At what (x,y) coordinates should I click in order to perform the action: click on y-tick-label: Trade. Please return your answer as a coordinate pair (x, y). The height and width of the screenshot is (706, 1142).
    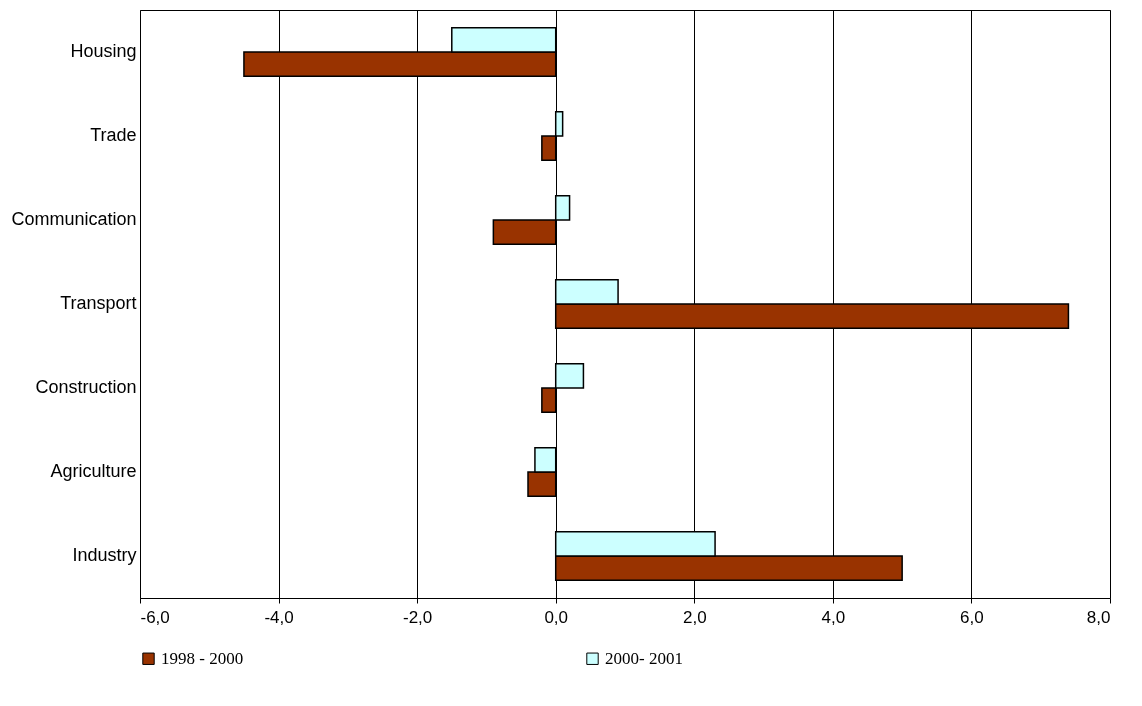
    Looking at the image, I should click on (113, 135).